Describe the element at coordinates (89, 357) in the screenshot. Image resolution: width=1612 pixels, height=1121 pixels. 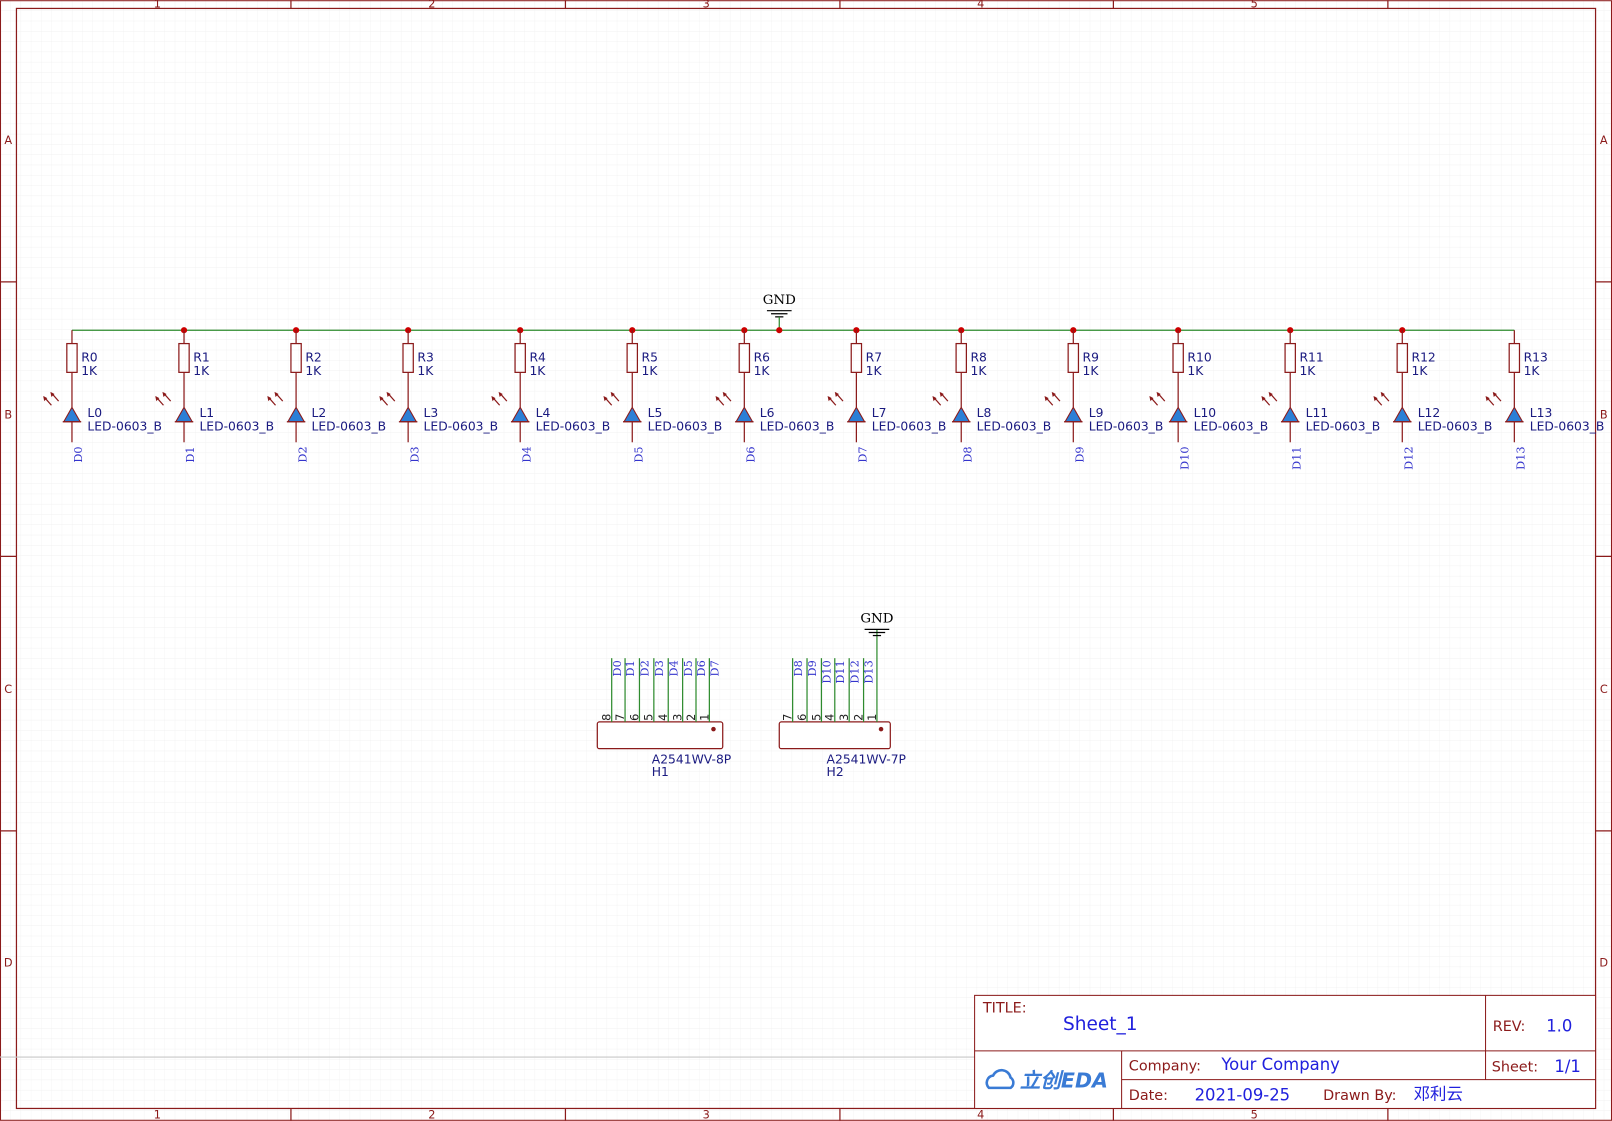
I see `resistor-designator: R0` at that location.